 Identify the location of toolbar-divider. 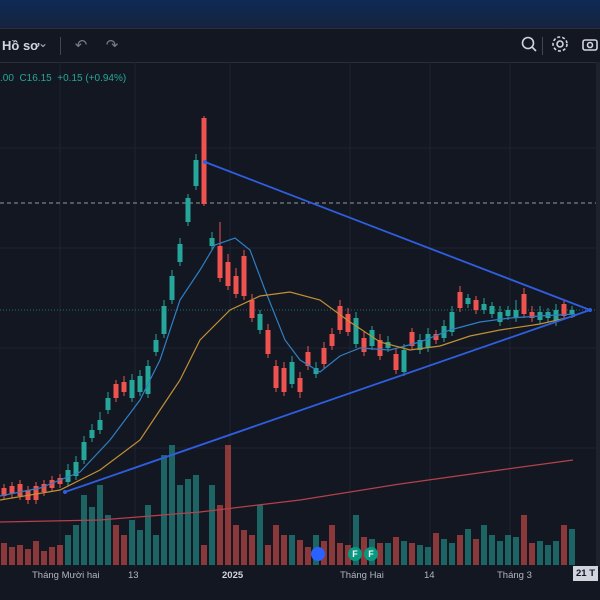
(60, 46).